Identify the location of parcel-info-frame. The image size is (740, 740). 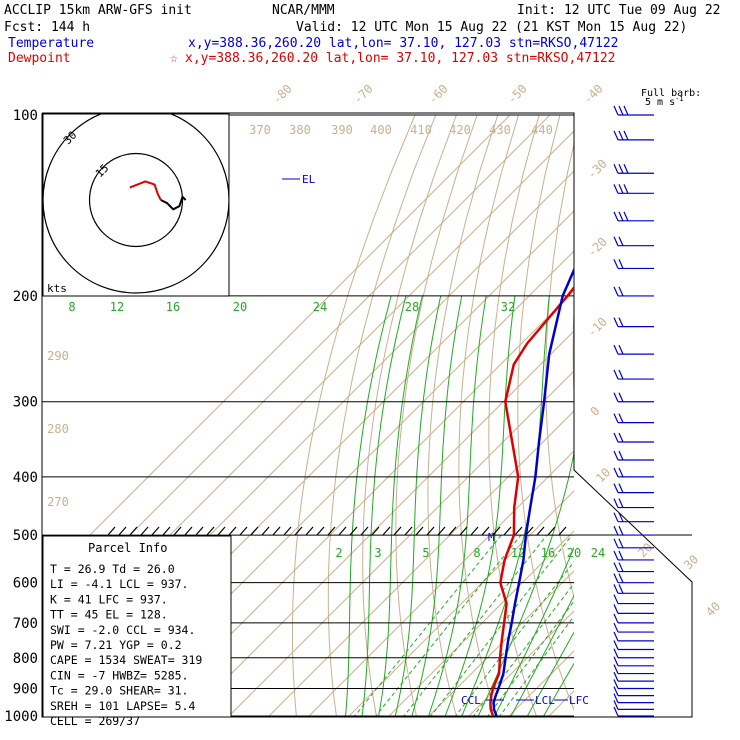
(137, 626).